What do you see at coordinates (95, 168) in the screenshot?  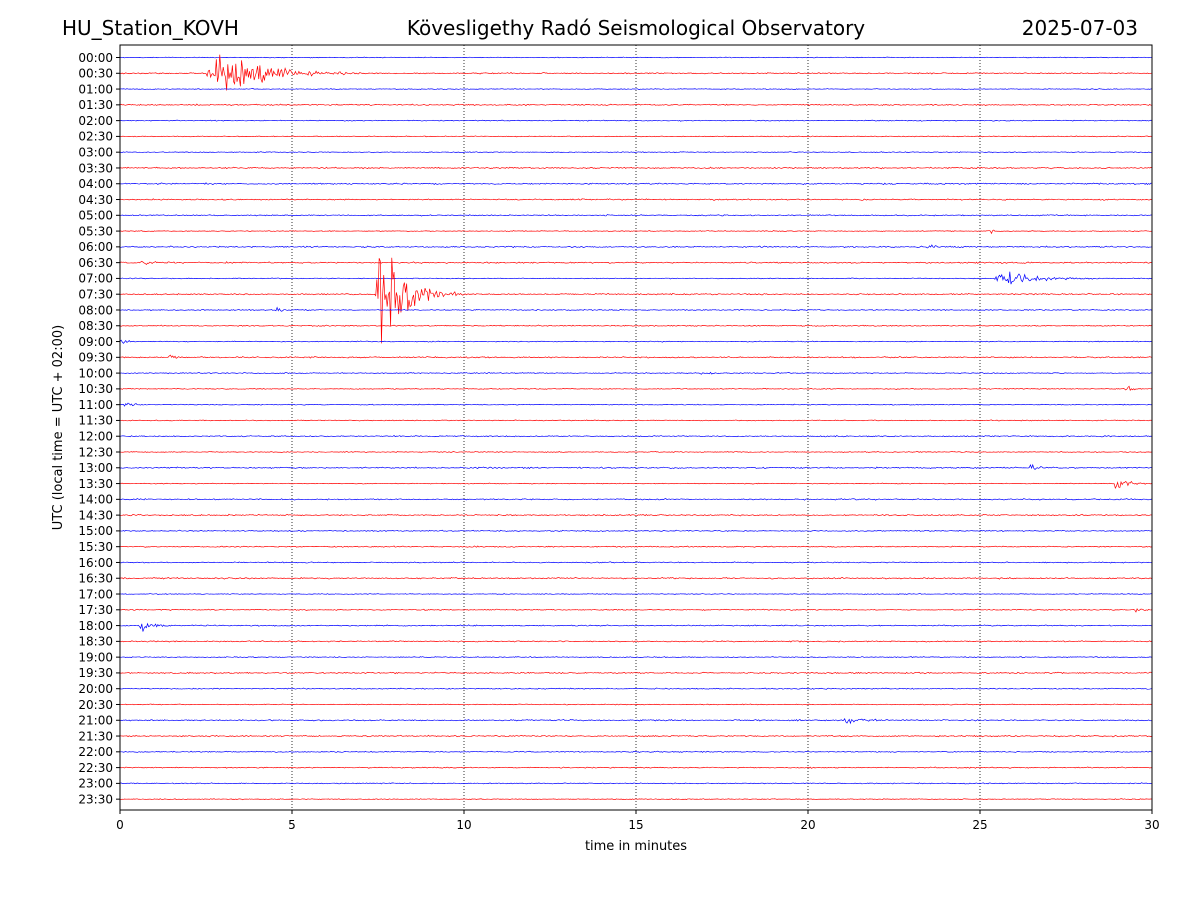 I see `y-tick-label: 03:30` at bounding box center [95, 168].